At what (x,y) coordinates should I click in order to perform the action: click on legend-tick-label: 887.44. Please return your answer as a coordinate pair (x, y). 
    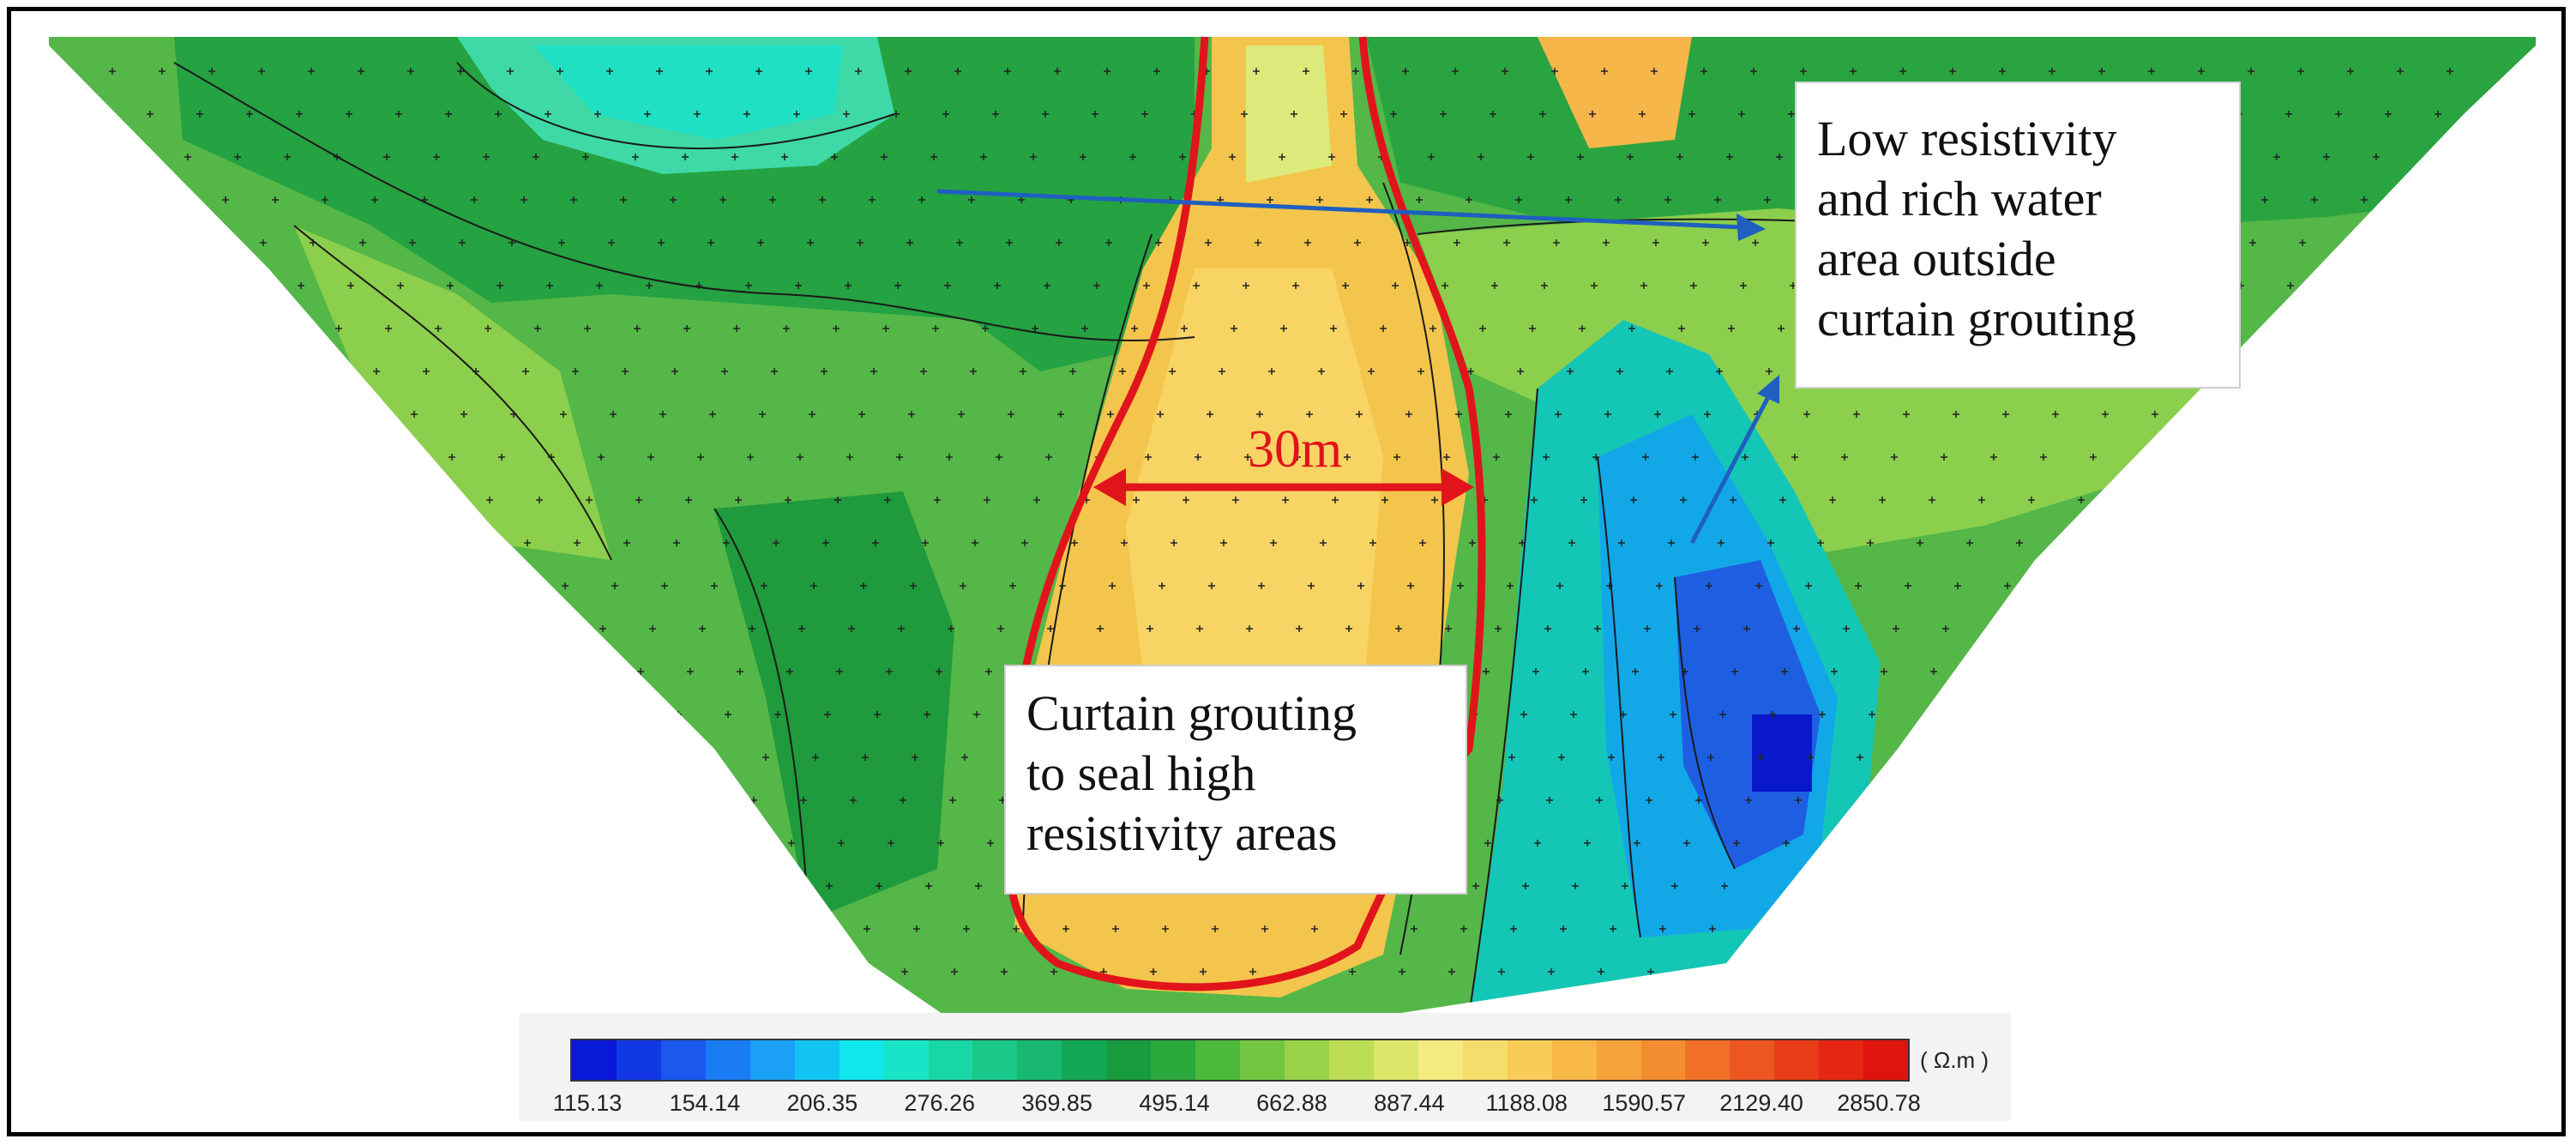
    Looking at the image, I should click on (1409, 1103).